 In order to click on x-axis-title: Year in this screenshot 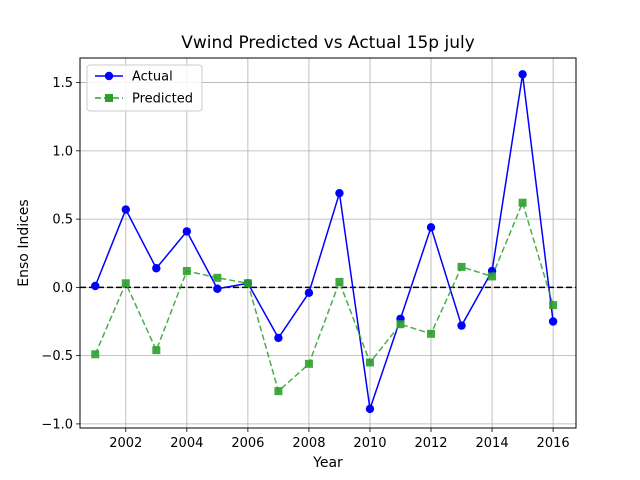, I will do `click(327, 463)`.